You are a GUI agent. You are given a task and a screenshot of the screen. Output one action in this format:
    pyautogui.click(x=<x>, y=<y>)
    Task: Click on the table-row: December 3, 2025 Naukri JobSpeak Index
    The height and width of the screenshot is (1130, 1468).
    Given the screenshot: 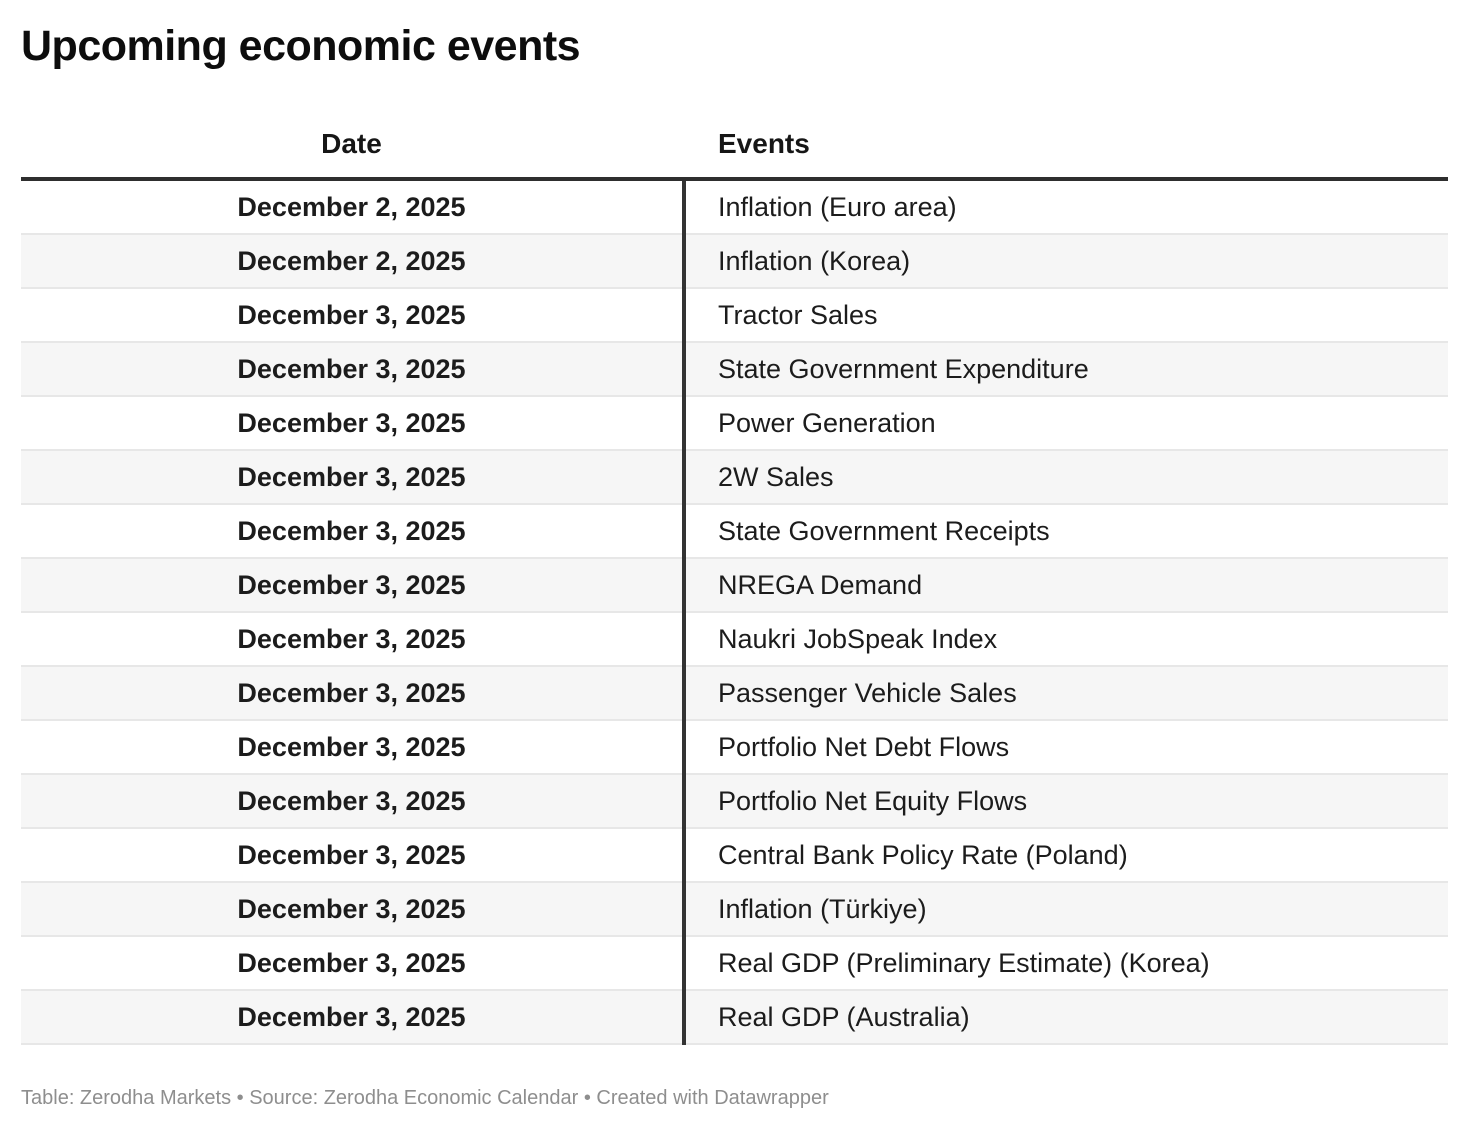 What is the action you would take?
    pyautogui.click(x=734, y=640)
    